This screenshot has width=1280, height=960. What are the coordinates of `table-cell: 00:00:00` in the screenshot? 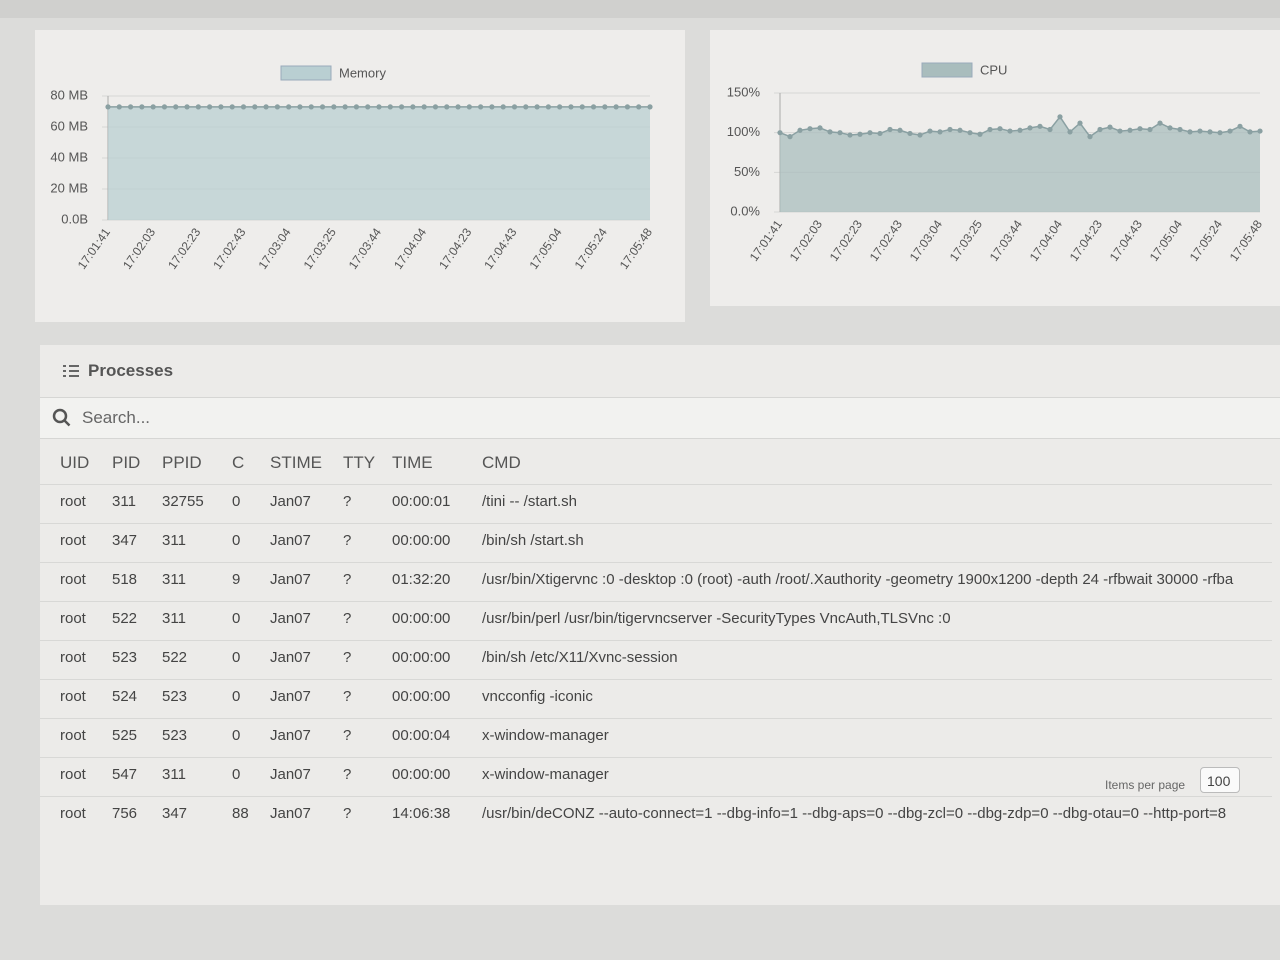 It's located at (421, 618).